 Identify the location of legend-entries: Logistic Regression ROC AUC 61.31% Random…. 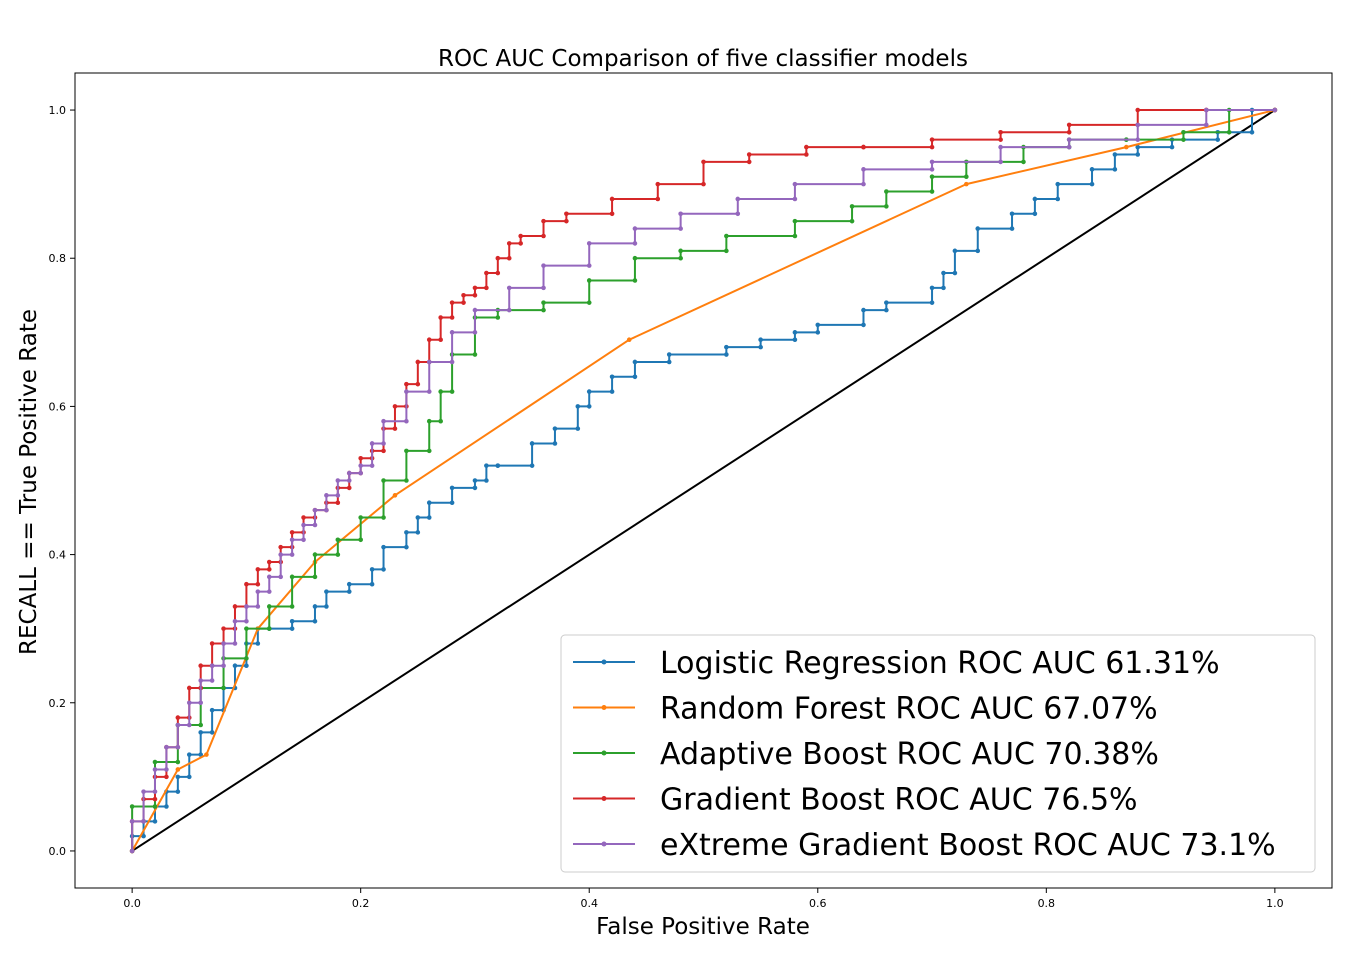
(924, 754).